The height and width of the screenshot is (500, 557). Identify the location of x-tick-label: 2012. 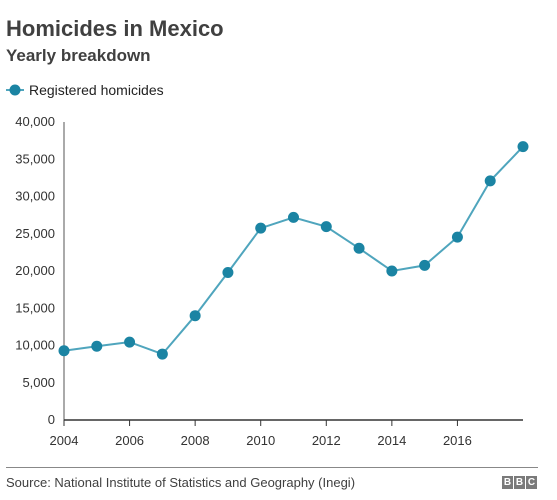
(326, 440).